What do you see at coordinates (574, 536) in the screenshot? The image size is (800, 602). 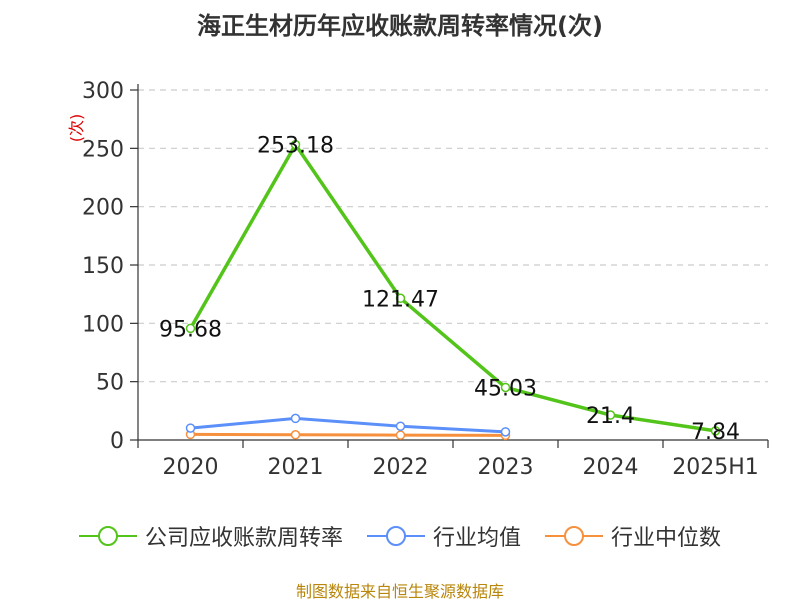 I see `legend-line-orange-icon` at bounding box center [574, 536].